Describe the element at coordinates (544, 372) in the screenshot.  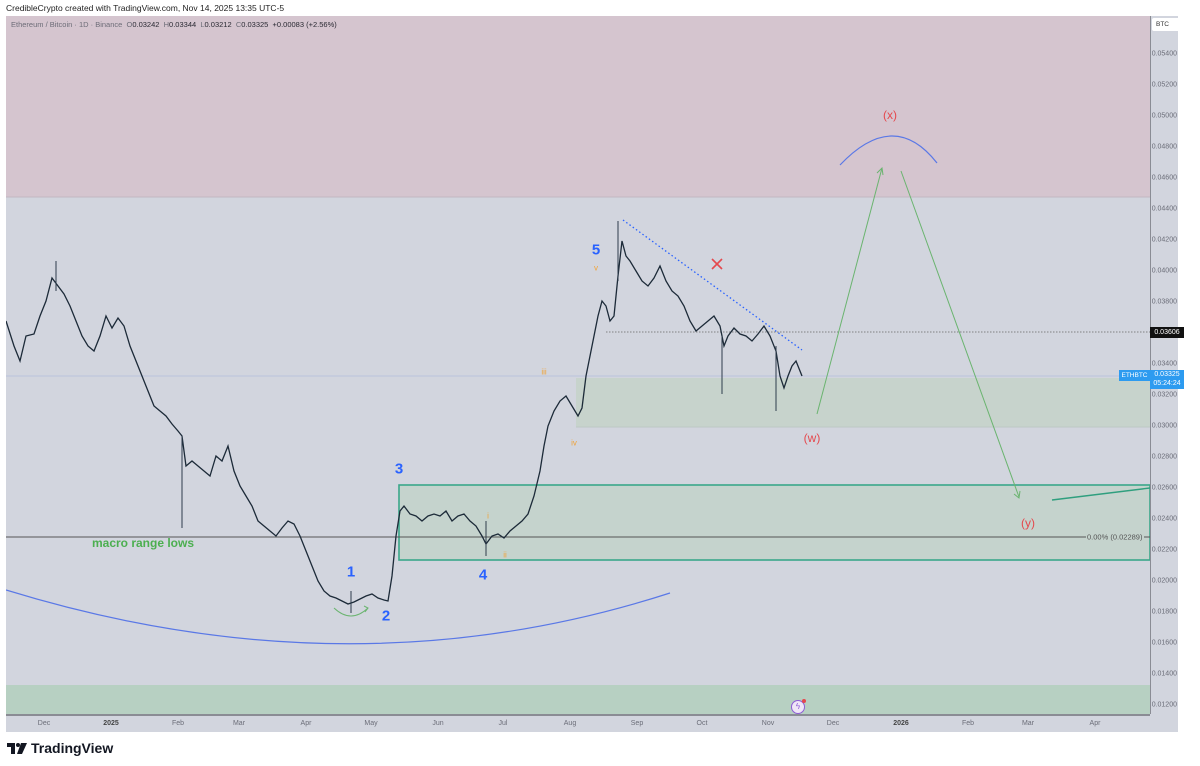
I see `wave-label-iii: iii` at that location.